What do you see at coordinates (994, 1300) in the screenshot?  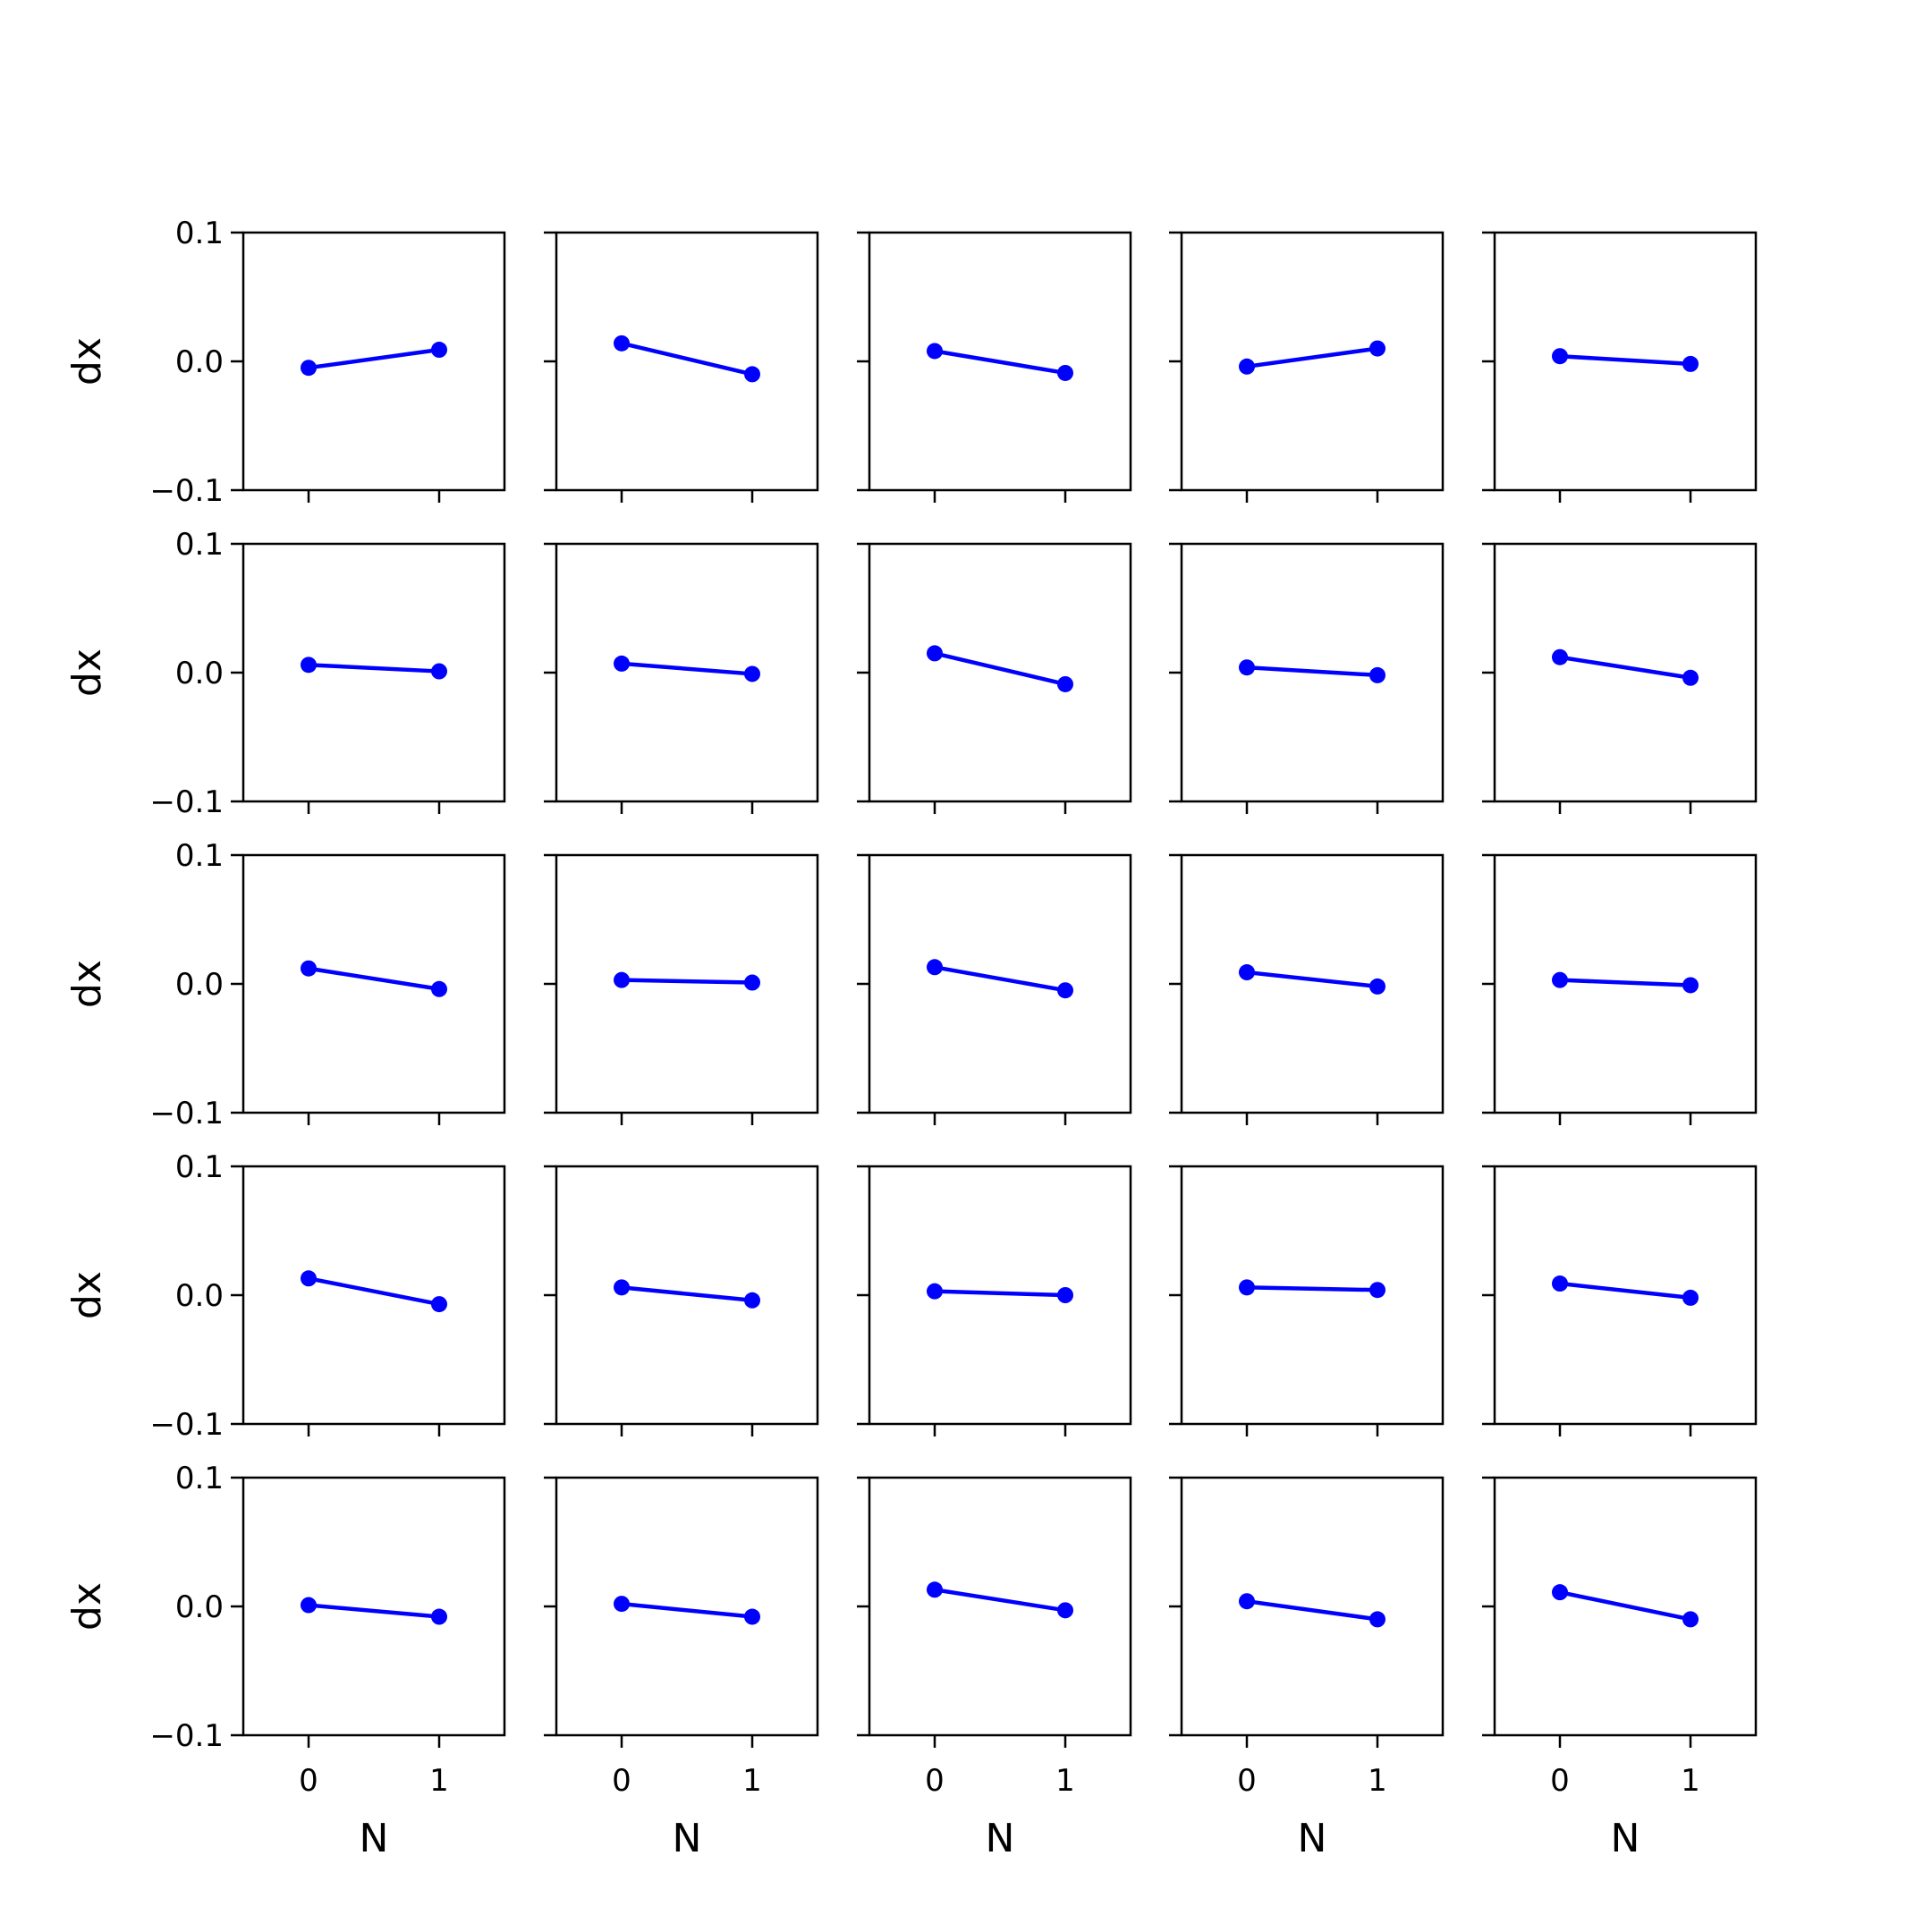 I see `panel-r4-c3` at bounding box center [994, 1300].